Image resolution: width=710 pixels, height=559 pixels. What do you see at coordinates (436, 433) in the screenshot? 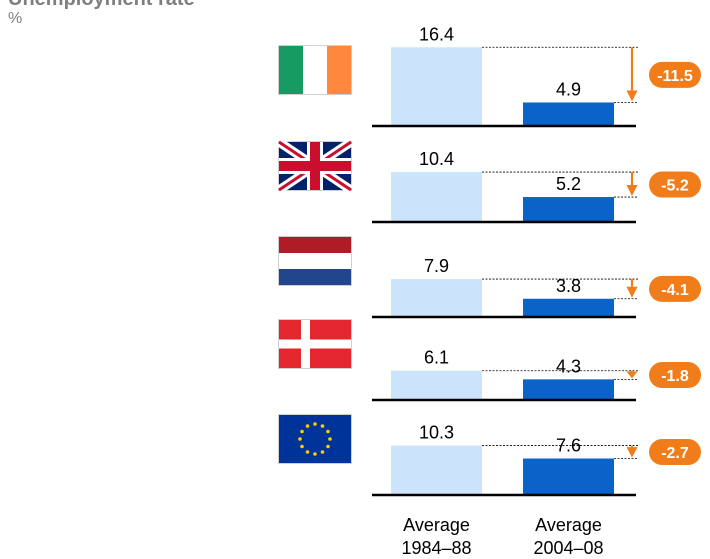
I see `data-label: 10.3` at bounding box center [436, 433].